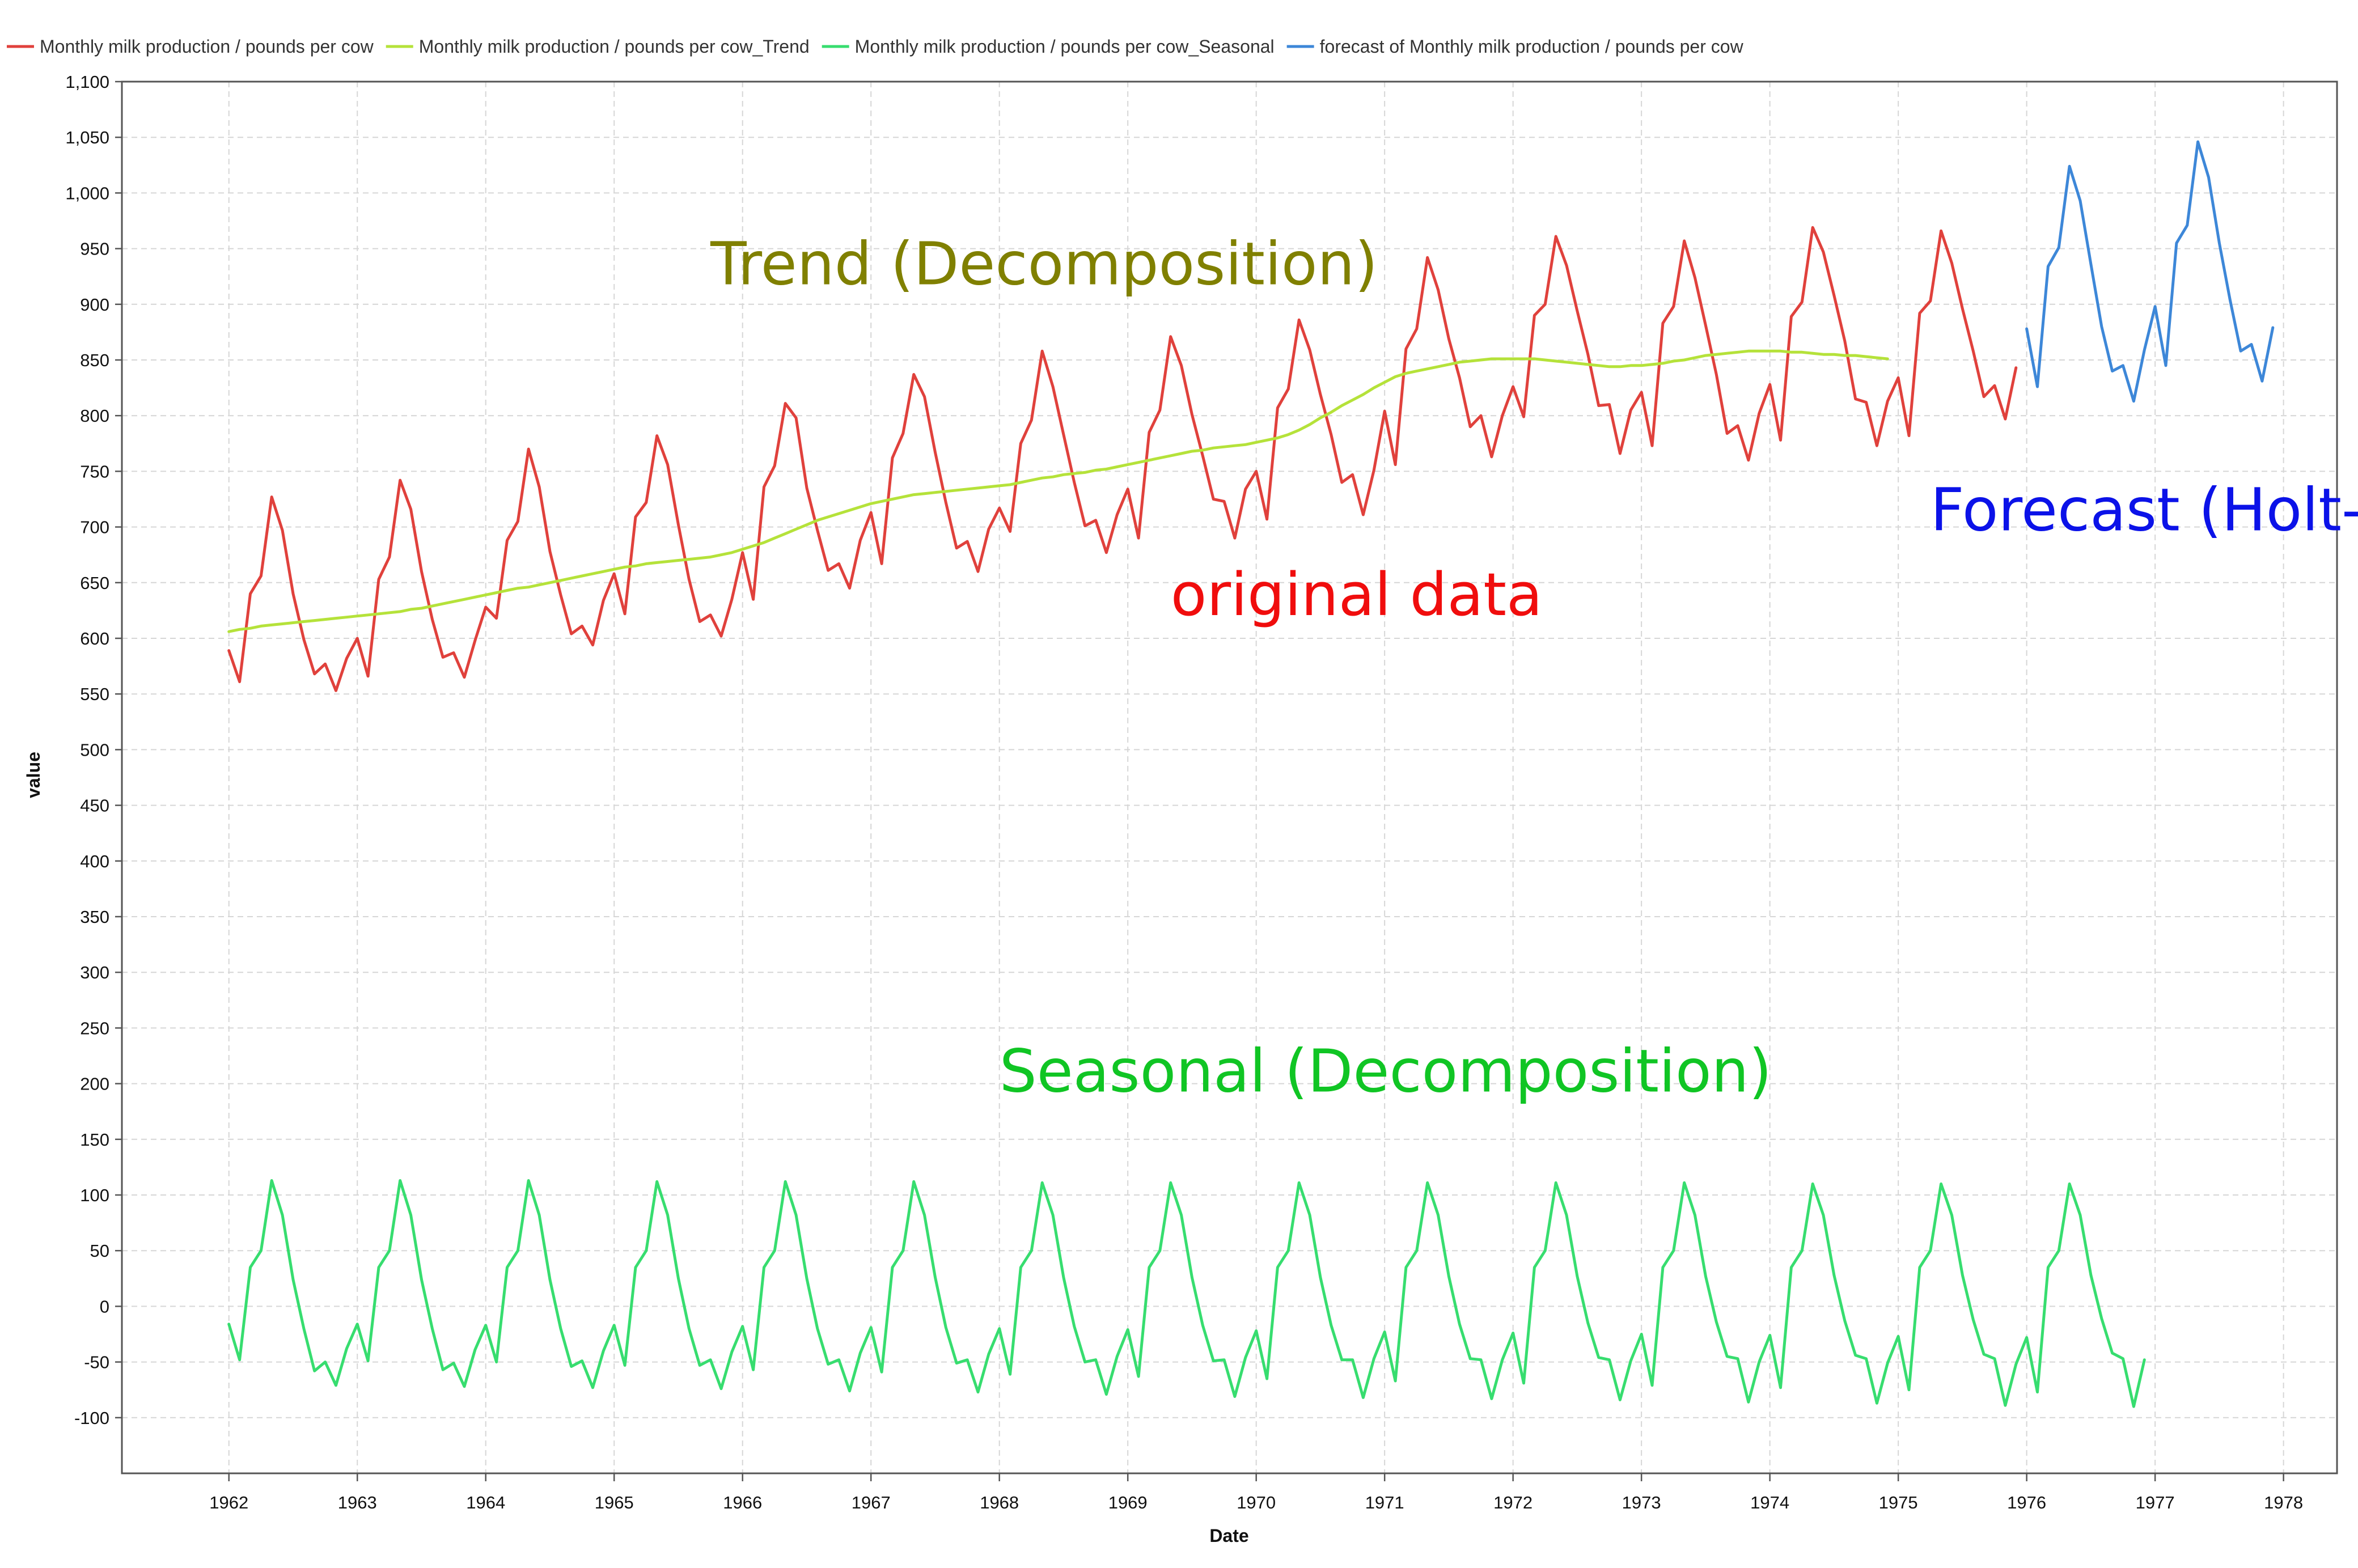 The height and width of the screenshot is (1568, 2358). What do you see at coordinates (94, 972) in the screenshot?
I see `y-tick-label: 300` at bounding box center [94, 972].